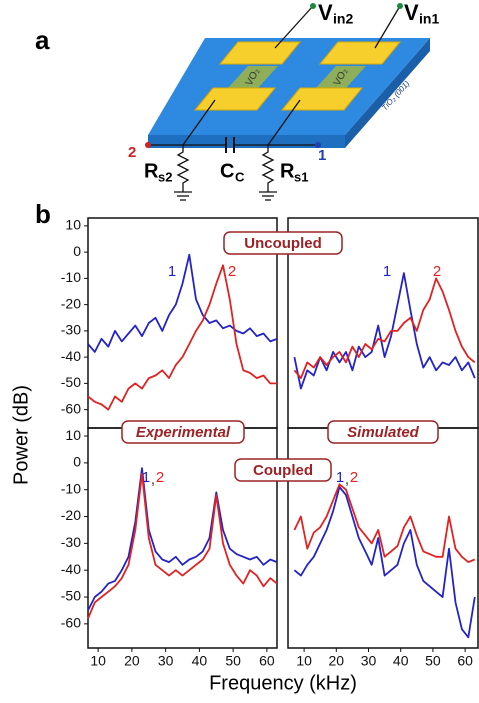  I want to click on label-c: C, so click(227, 171).